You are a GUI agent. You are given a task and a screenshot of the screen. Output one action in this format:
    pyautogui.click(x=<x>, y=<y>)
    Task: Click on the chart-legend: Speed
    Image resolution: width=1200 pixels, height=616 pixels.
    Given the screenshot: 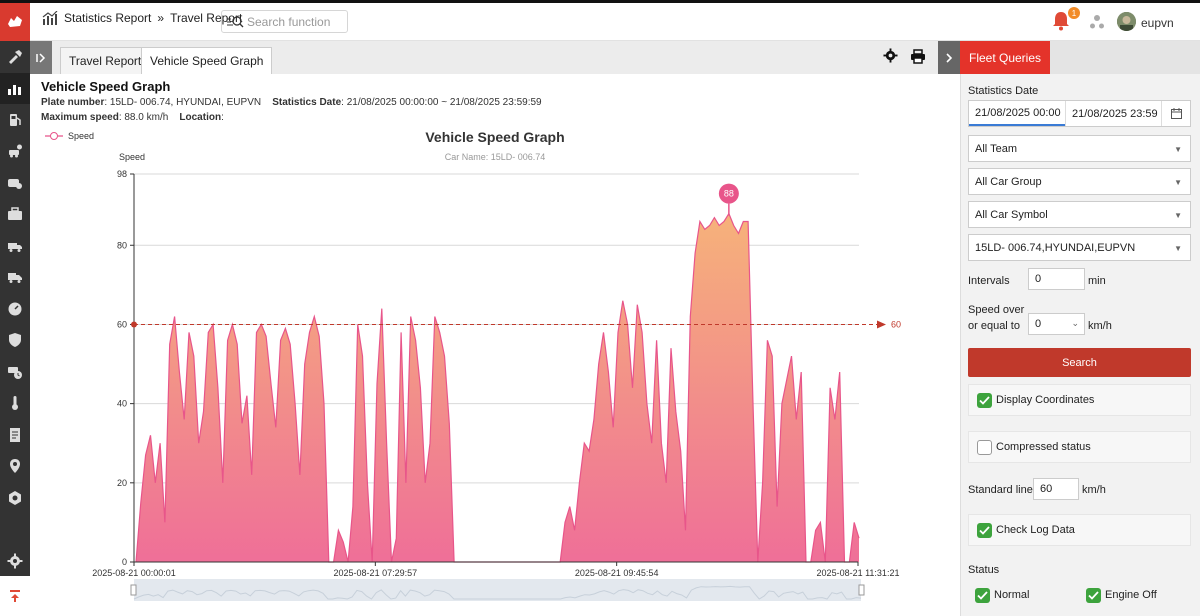 What is the action you would take?
    pyautogui.click(x=69, y=136)
    